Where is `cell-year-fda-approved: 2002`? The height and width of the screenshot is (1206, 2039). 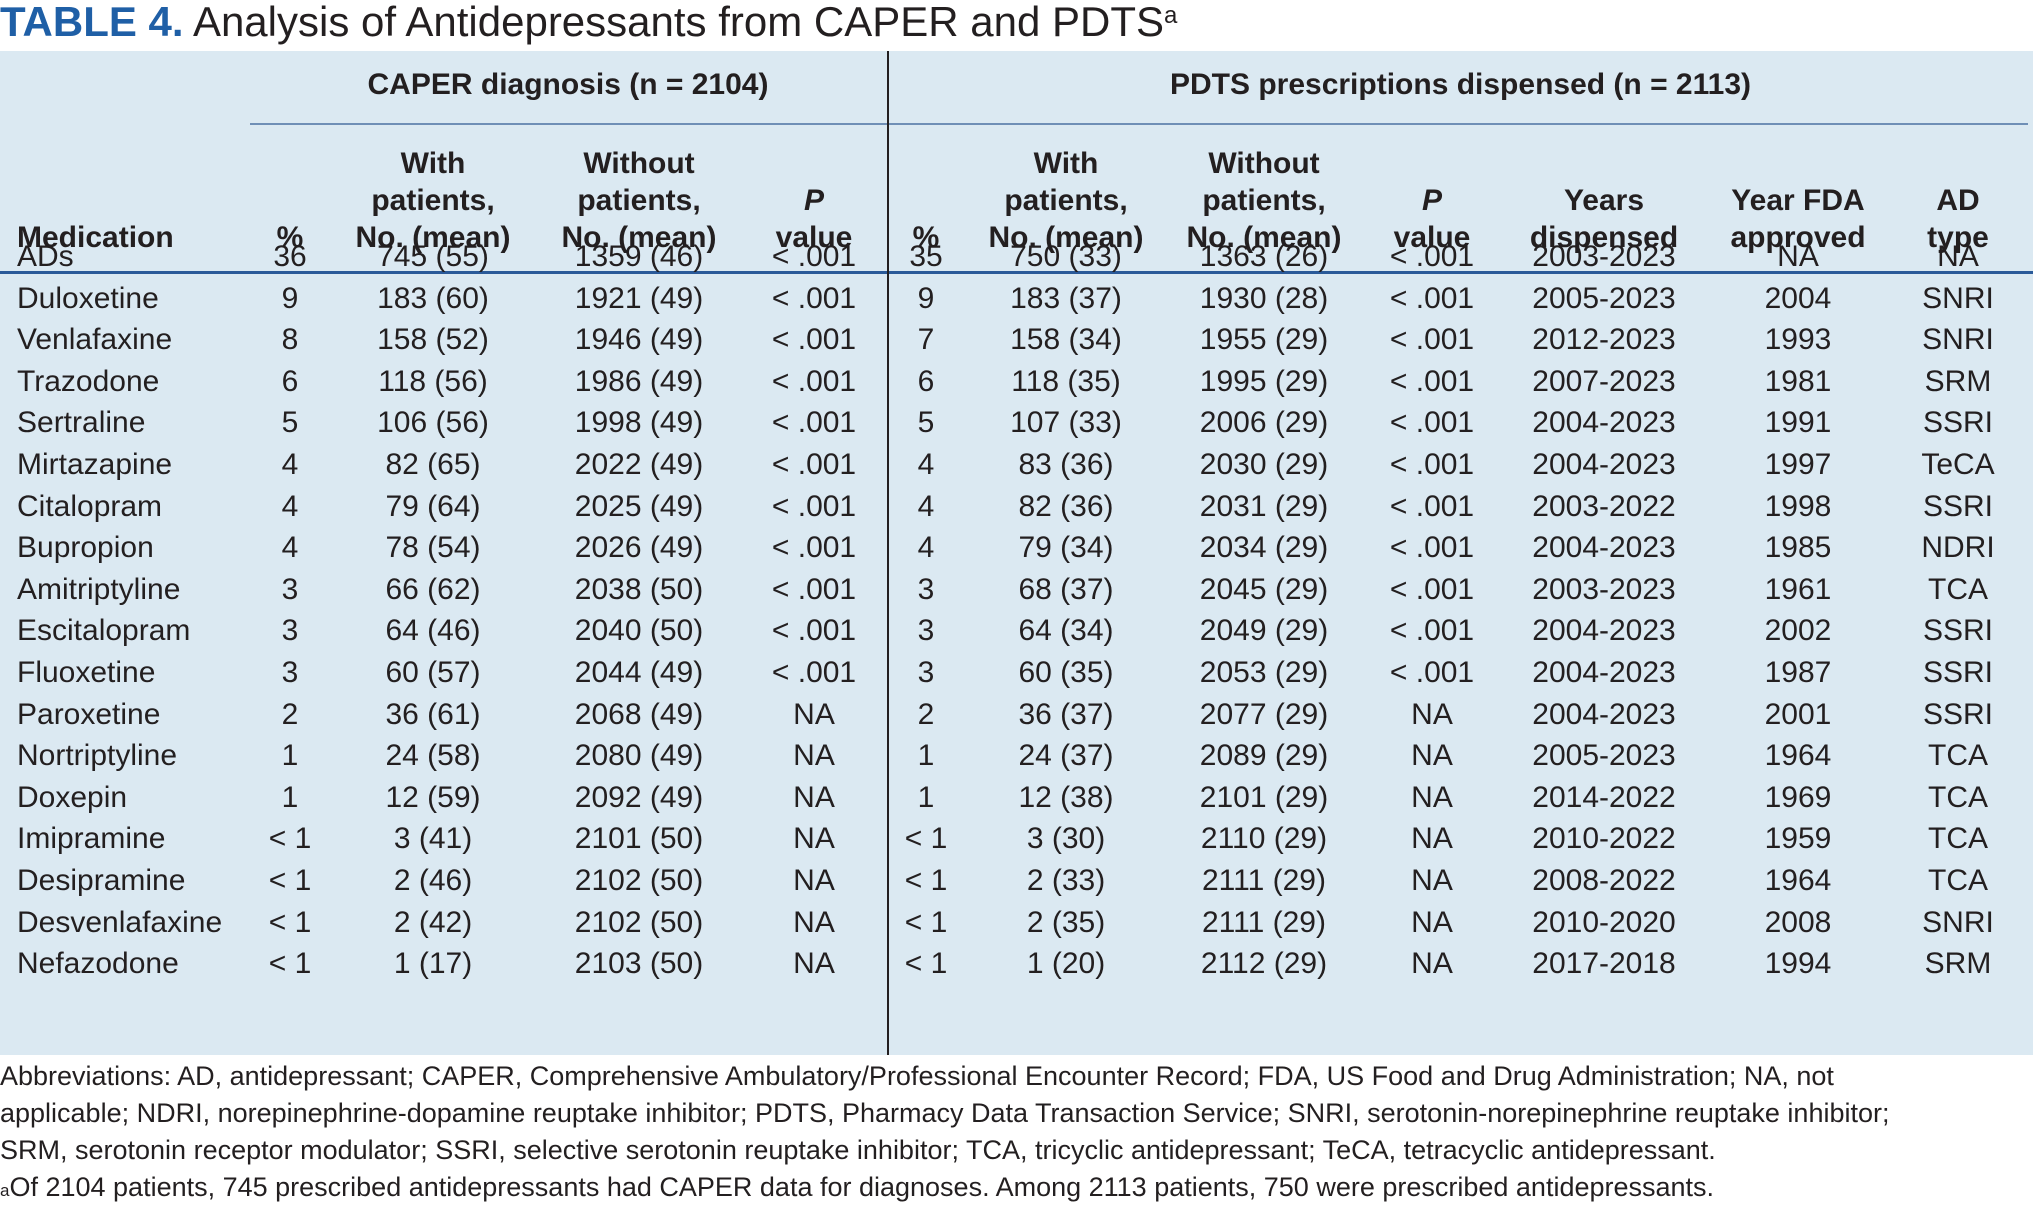 cell-year-fda-approved: 2002 is located at coordinates (1798, 631).